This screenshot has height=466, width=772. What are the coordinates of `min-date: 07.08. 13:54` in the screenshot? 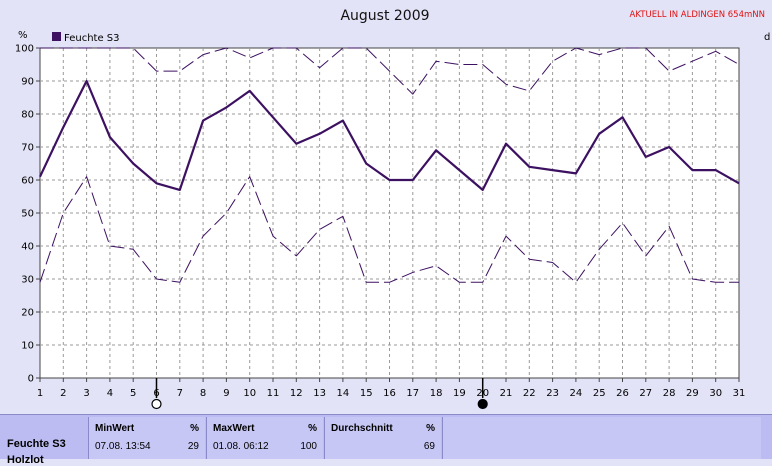 It's located at (123, 446).